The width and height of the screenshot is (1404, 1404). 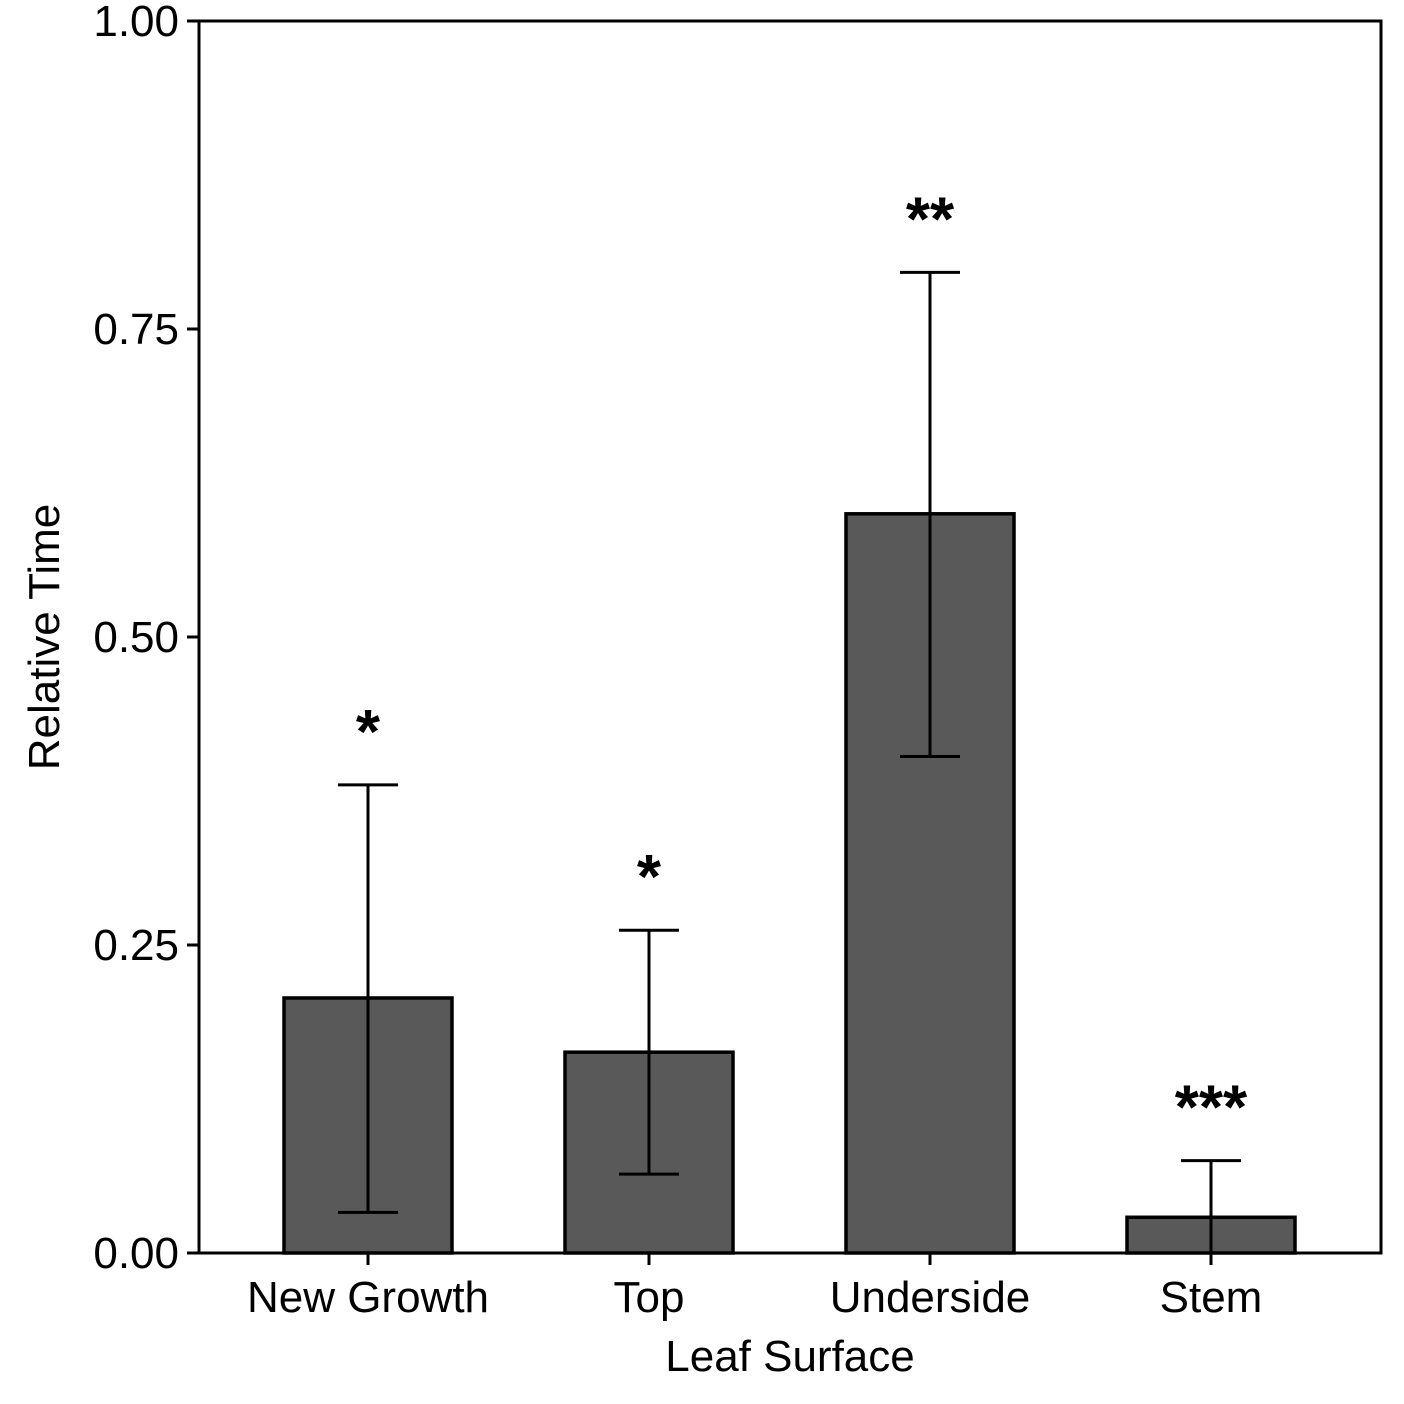 I want to click on y-tick-label: 1.00, so click(x=136, y=23).